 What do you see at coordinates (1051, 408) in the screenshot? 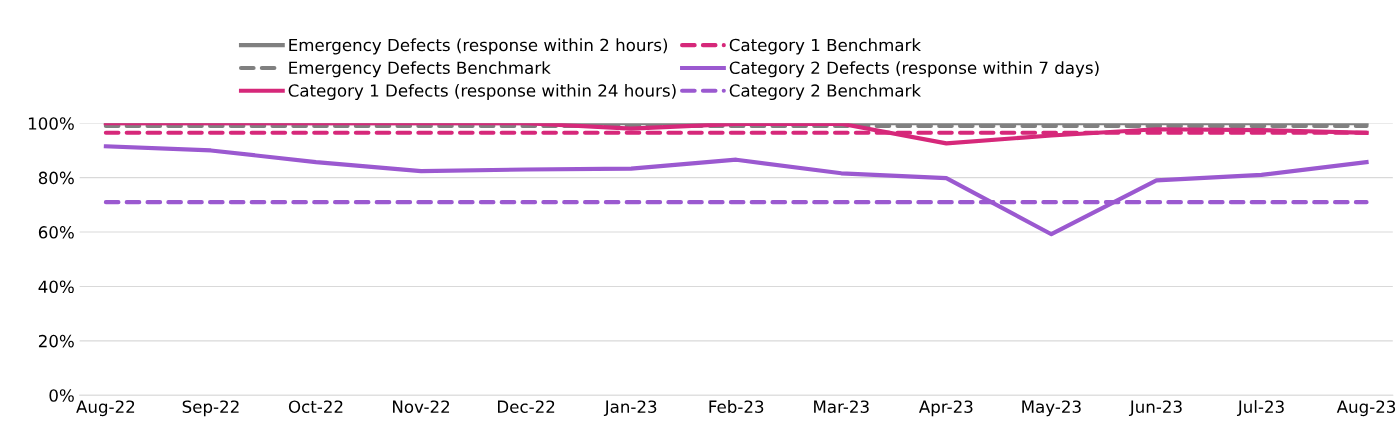
I see `x-tick-label: May-23` at bounding box center [1051, 408].